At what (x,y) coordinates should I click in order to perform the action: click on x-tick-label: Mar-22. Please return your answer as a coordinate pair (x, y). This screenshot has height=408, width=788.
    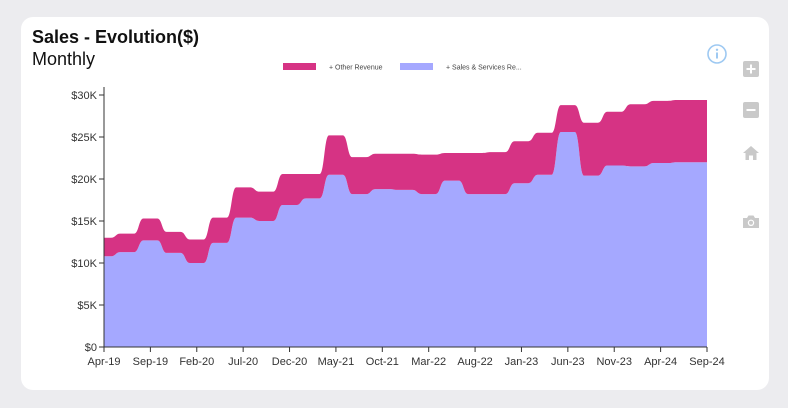
    Looking at the image, I should click on (428, 362).